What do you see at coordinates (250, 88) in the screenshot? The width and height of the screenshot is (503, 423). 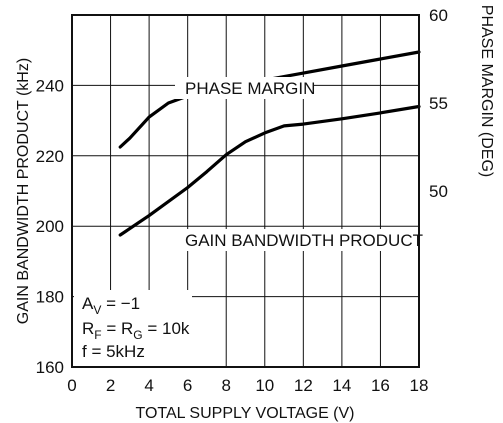 I see `series-label-phase-margin: PHASE MARGIN` at bounding box center [250, 88].